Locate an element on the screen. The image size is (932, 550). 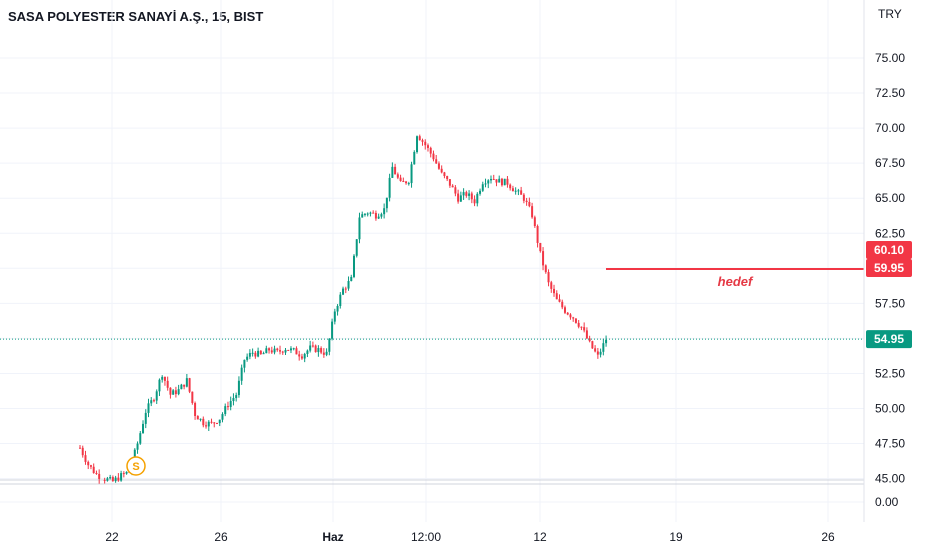
marker-label: S is located at coordinates (135, 467).